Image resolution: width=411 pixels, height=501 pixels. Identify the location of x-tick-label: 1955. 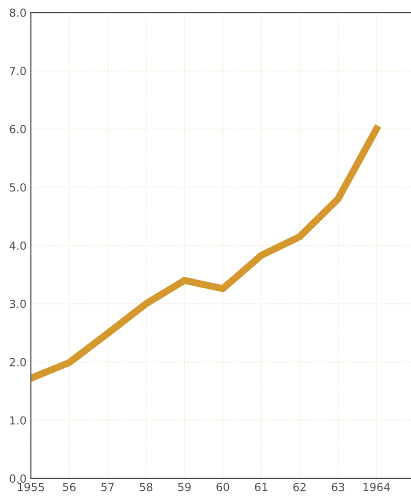
(31, 487).